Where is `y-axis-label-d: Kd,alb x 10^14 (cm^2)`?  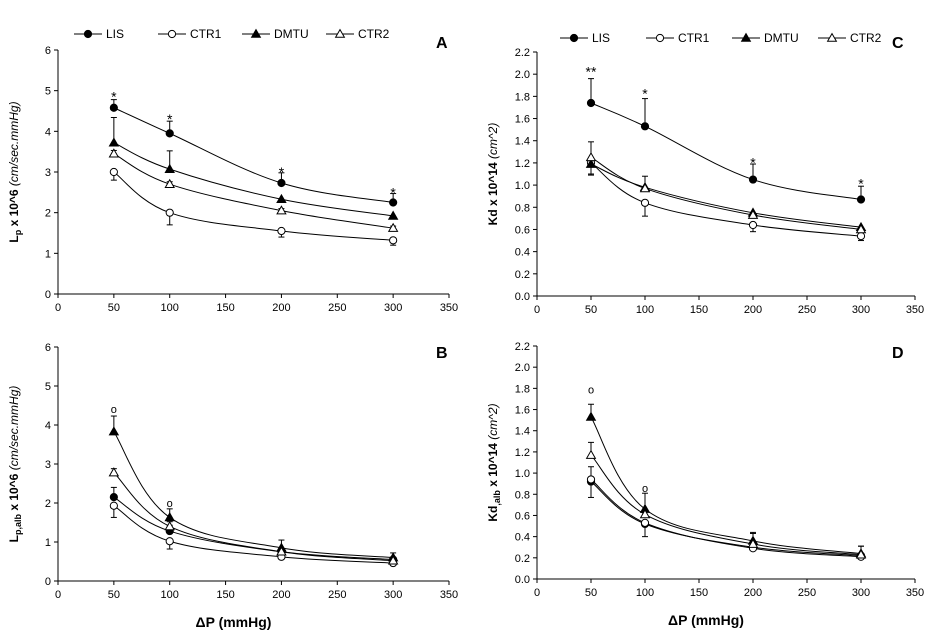
y-axis-label-d: Kd,alb x 10^14 (cm^2) is located at coordinates (494, 462).